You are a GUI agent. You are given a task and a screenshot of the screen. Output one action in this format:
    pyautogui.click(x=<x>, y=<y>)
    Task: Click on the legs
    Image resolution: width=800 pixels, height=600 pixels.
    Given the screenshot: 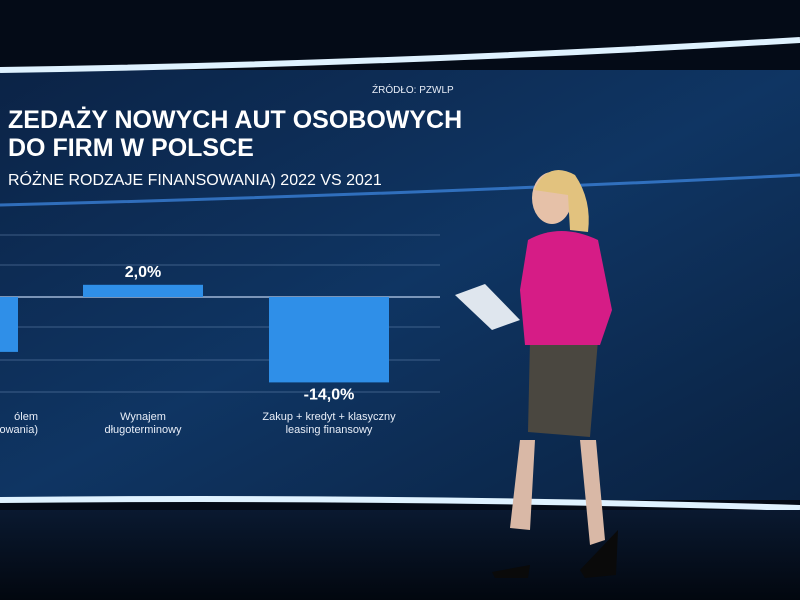 What is the action you would take?
    pyautogui.click(x=557, y=492)
    